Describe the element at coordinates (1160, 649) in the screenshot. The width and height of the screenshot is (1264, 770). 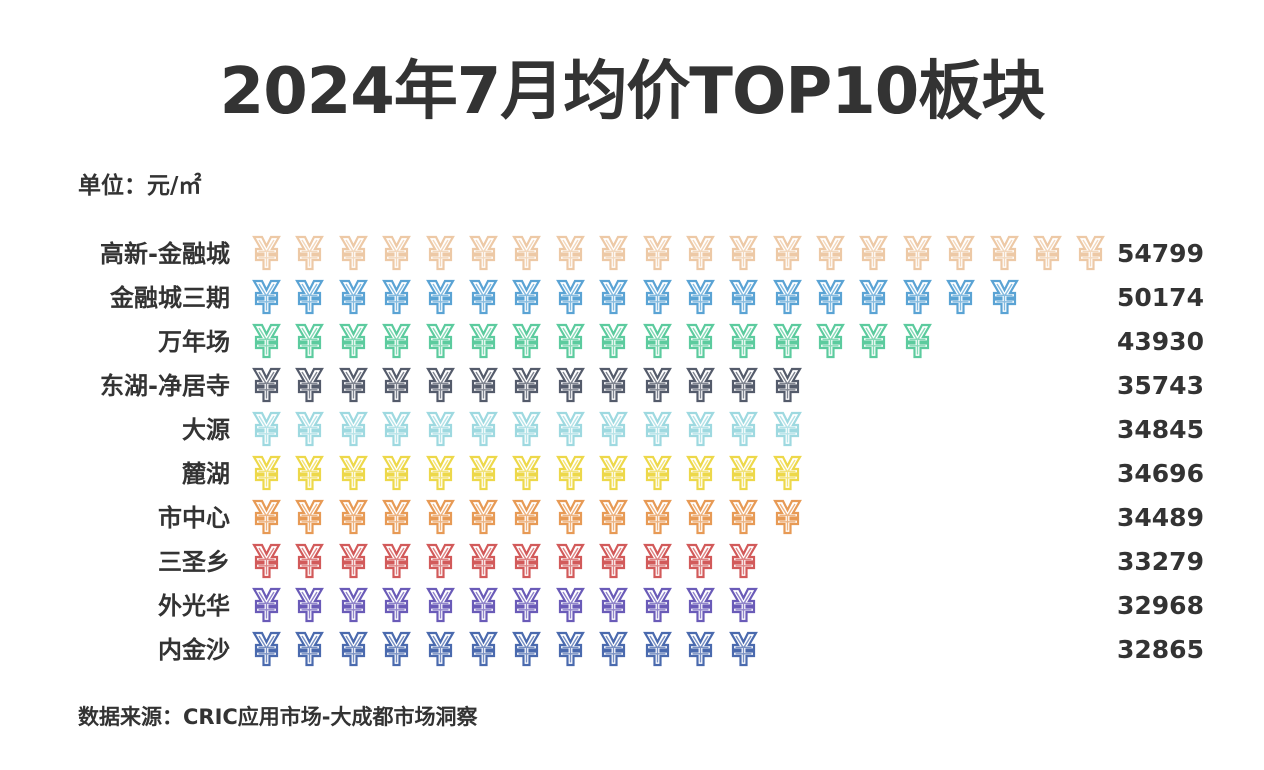
I see `row-value: 32865` at that location.